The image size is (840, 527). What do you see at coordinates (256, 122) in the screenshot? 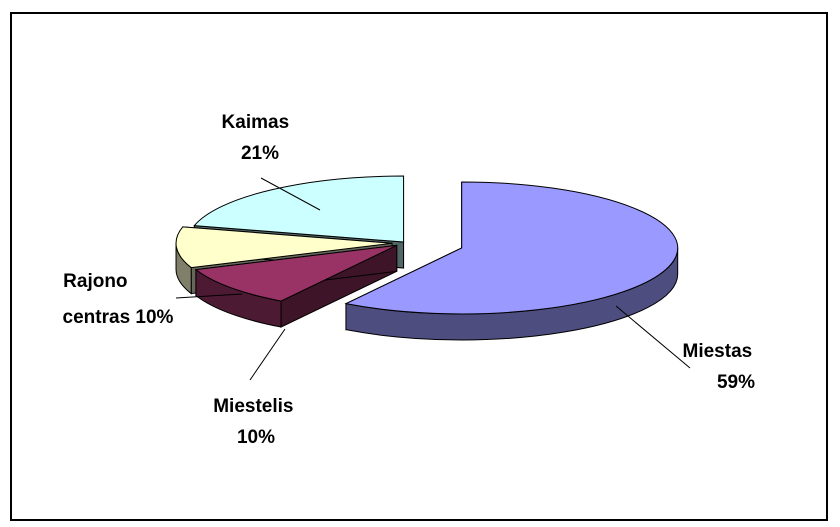
I see `slice-label-kaimas-line1: Kaimas` at bounding box center [256, 122].